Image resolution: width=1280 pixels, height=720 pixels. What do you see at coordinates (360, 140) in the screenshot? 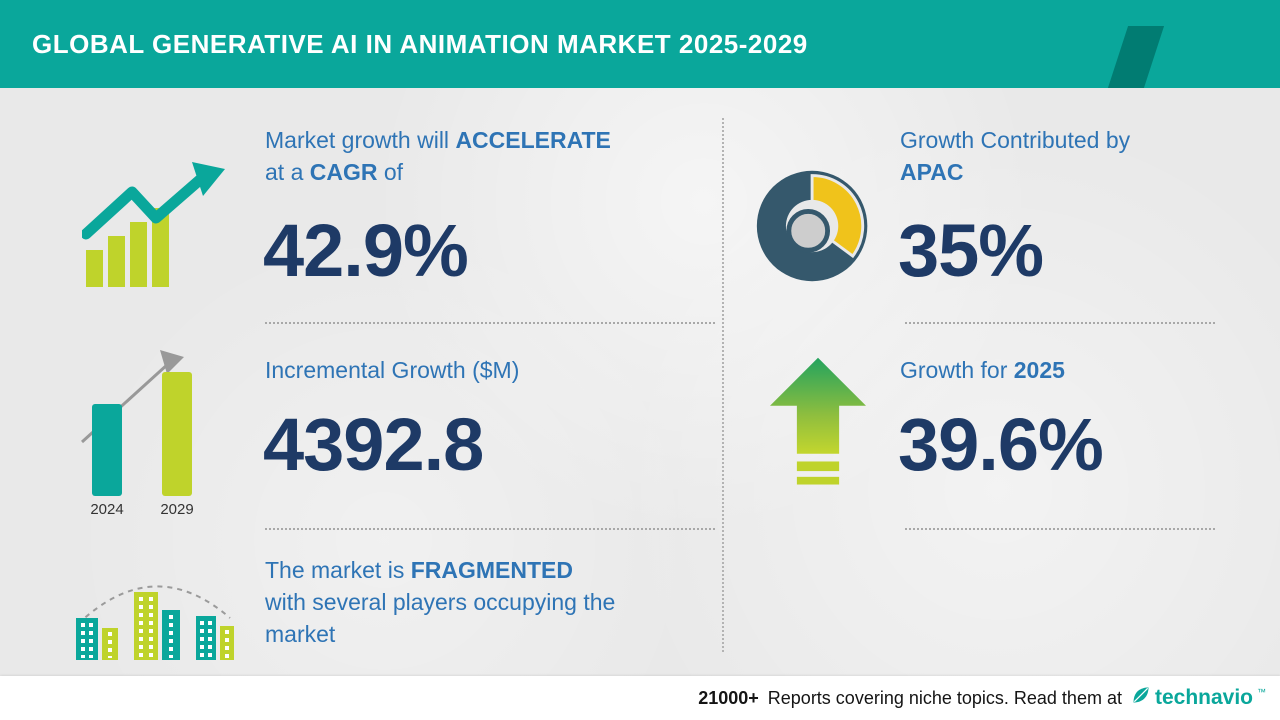
I see `cagr-caption-text1: Market growth will` at bounding box center [360, 140].